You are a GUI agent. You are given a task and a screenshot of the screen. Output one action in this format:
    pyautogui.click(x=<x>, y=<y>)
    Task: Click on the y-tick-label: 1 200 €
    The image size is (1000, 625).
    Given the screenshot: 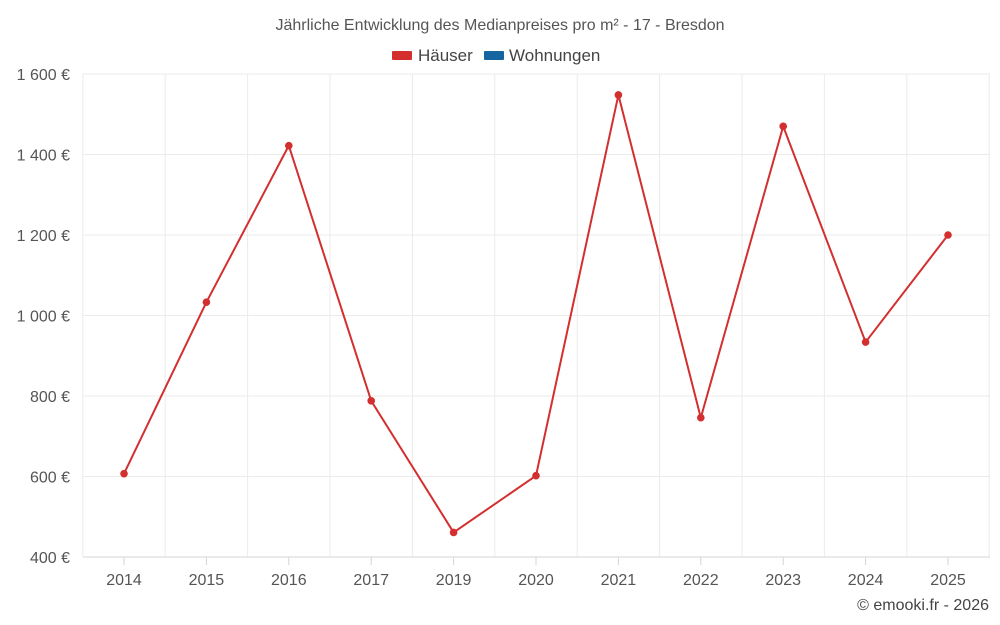 What is the action you would take?
    pyautogui.click(x=43, y=236)
    